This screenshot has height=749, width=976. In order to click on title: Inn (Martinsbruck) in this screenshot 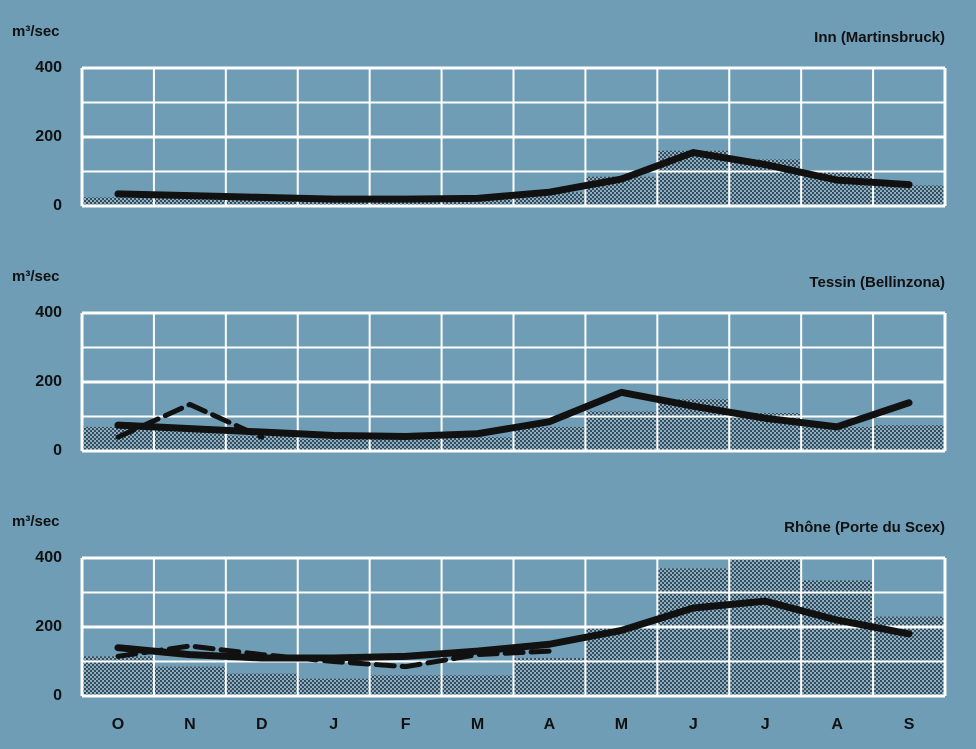, I will do `click(879, 37)`.